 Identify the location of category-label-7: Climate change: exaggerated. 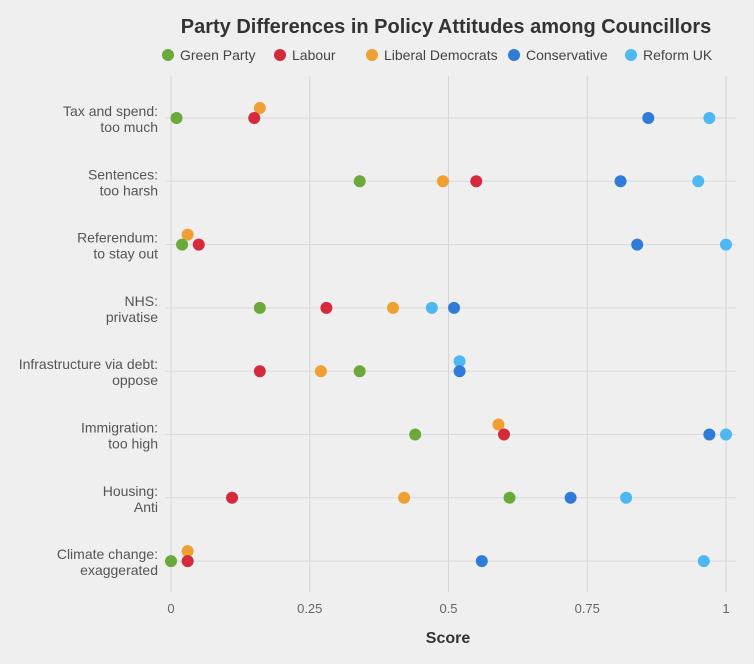
(107, 562).